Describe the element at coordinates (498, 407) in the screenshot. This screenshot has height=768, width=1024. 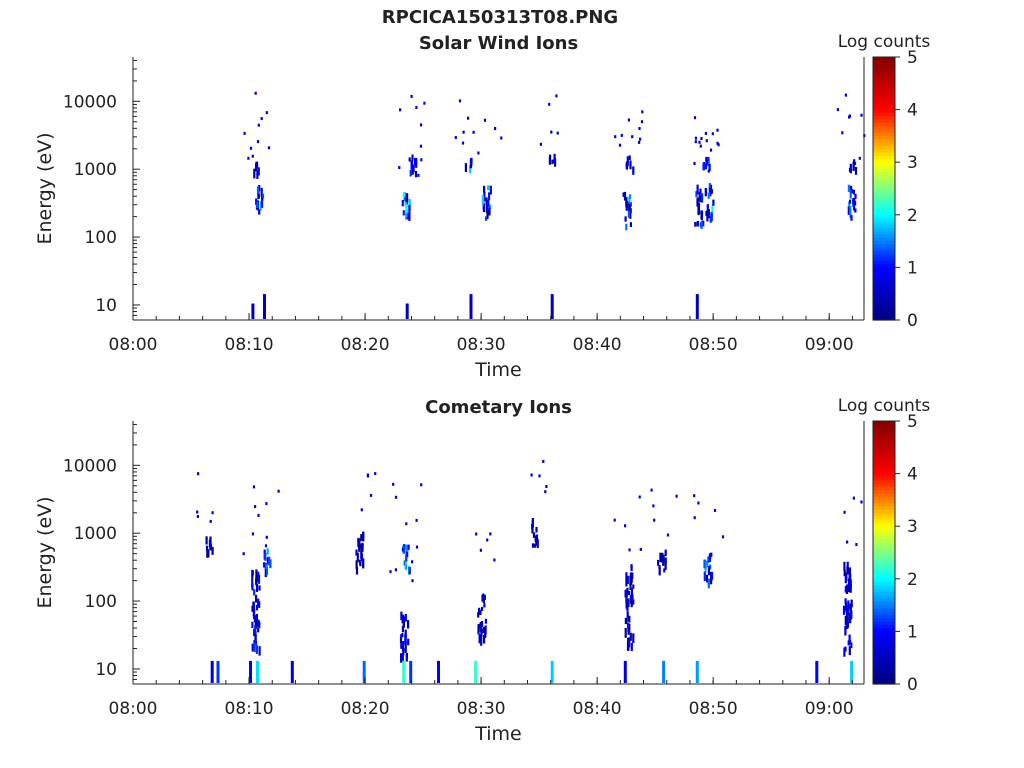
I see `panel-title: Cometary Ions` at that location.